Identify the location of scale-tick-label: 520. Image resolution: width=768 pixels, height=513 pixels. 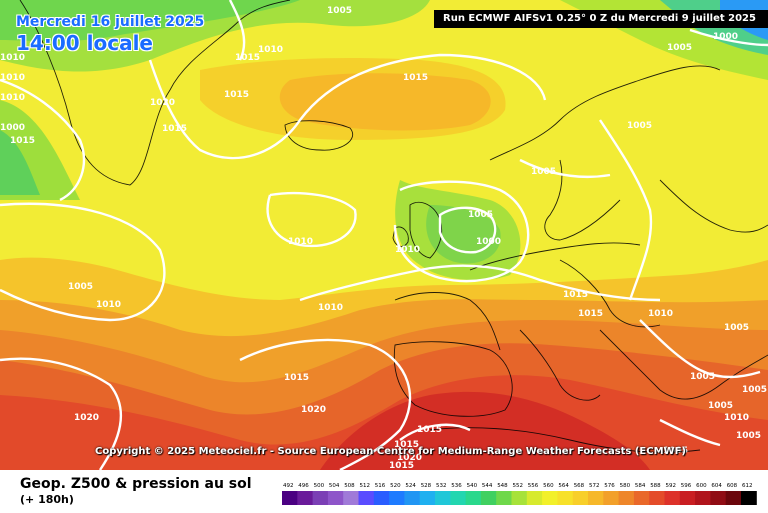
(395, 486).